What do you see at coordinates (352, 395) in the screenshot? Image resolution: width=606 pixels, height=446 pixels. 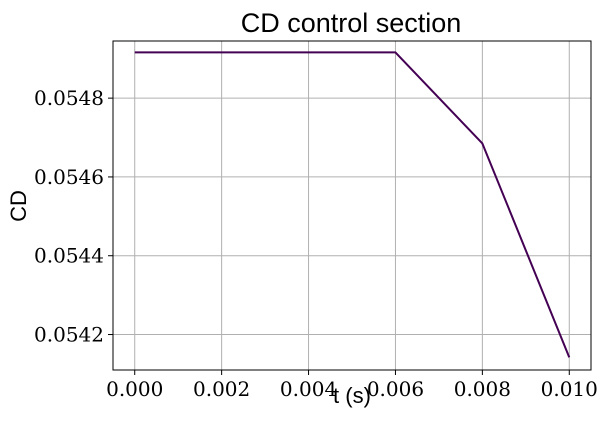 I see `x-axis-label: t (s)` at bounding box center [352, 395].